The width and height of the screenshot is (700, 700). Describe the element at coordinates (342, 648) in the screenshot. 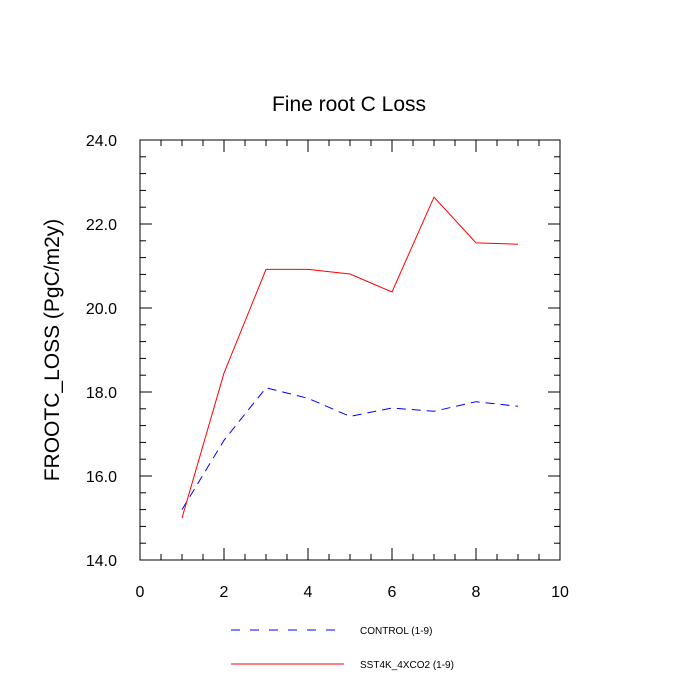

I see `legend: CONTROL (1-9) SST4K_4XCO2 (1-9)` at that location.